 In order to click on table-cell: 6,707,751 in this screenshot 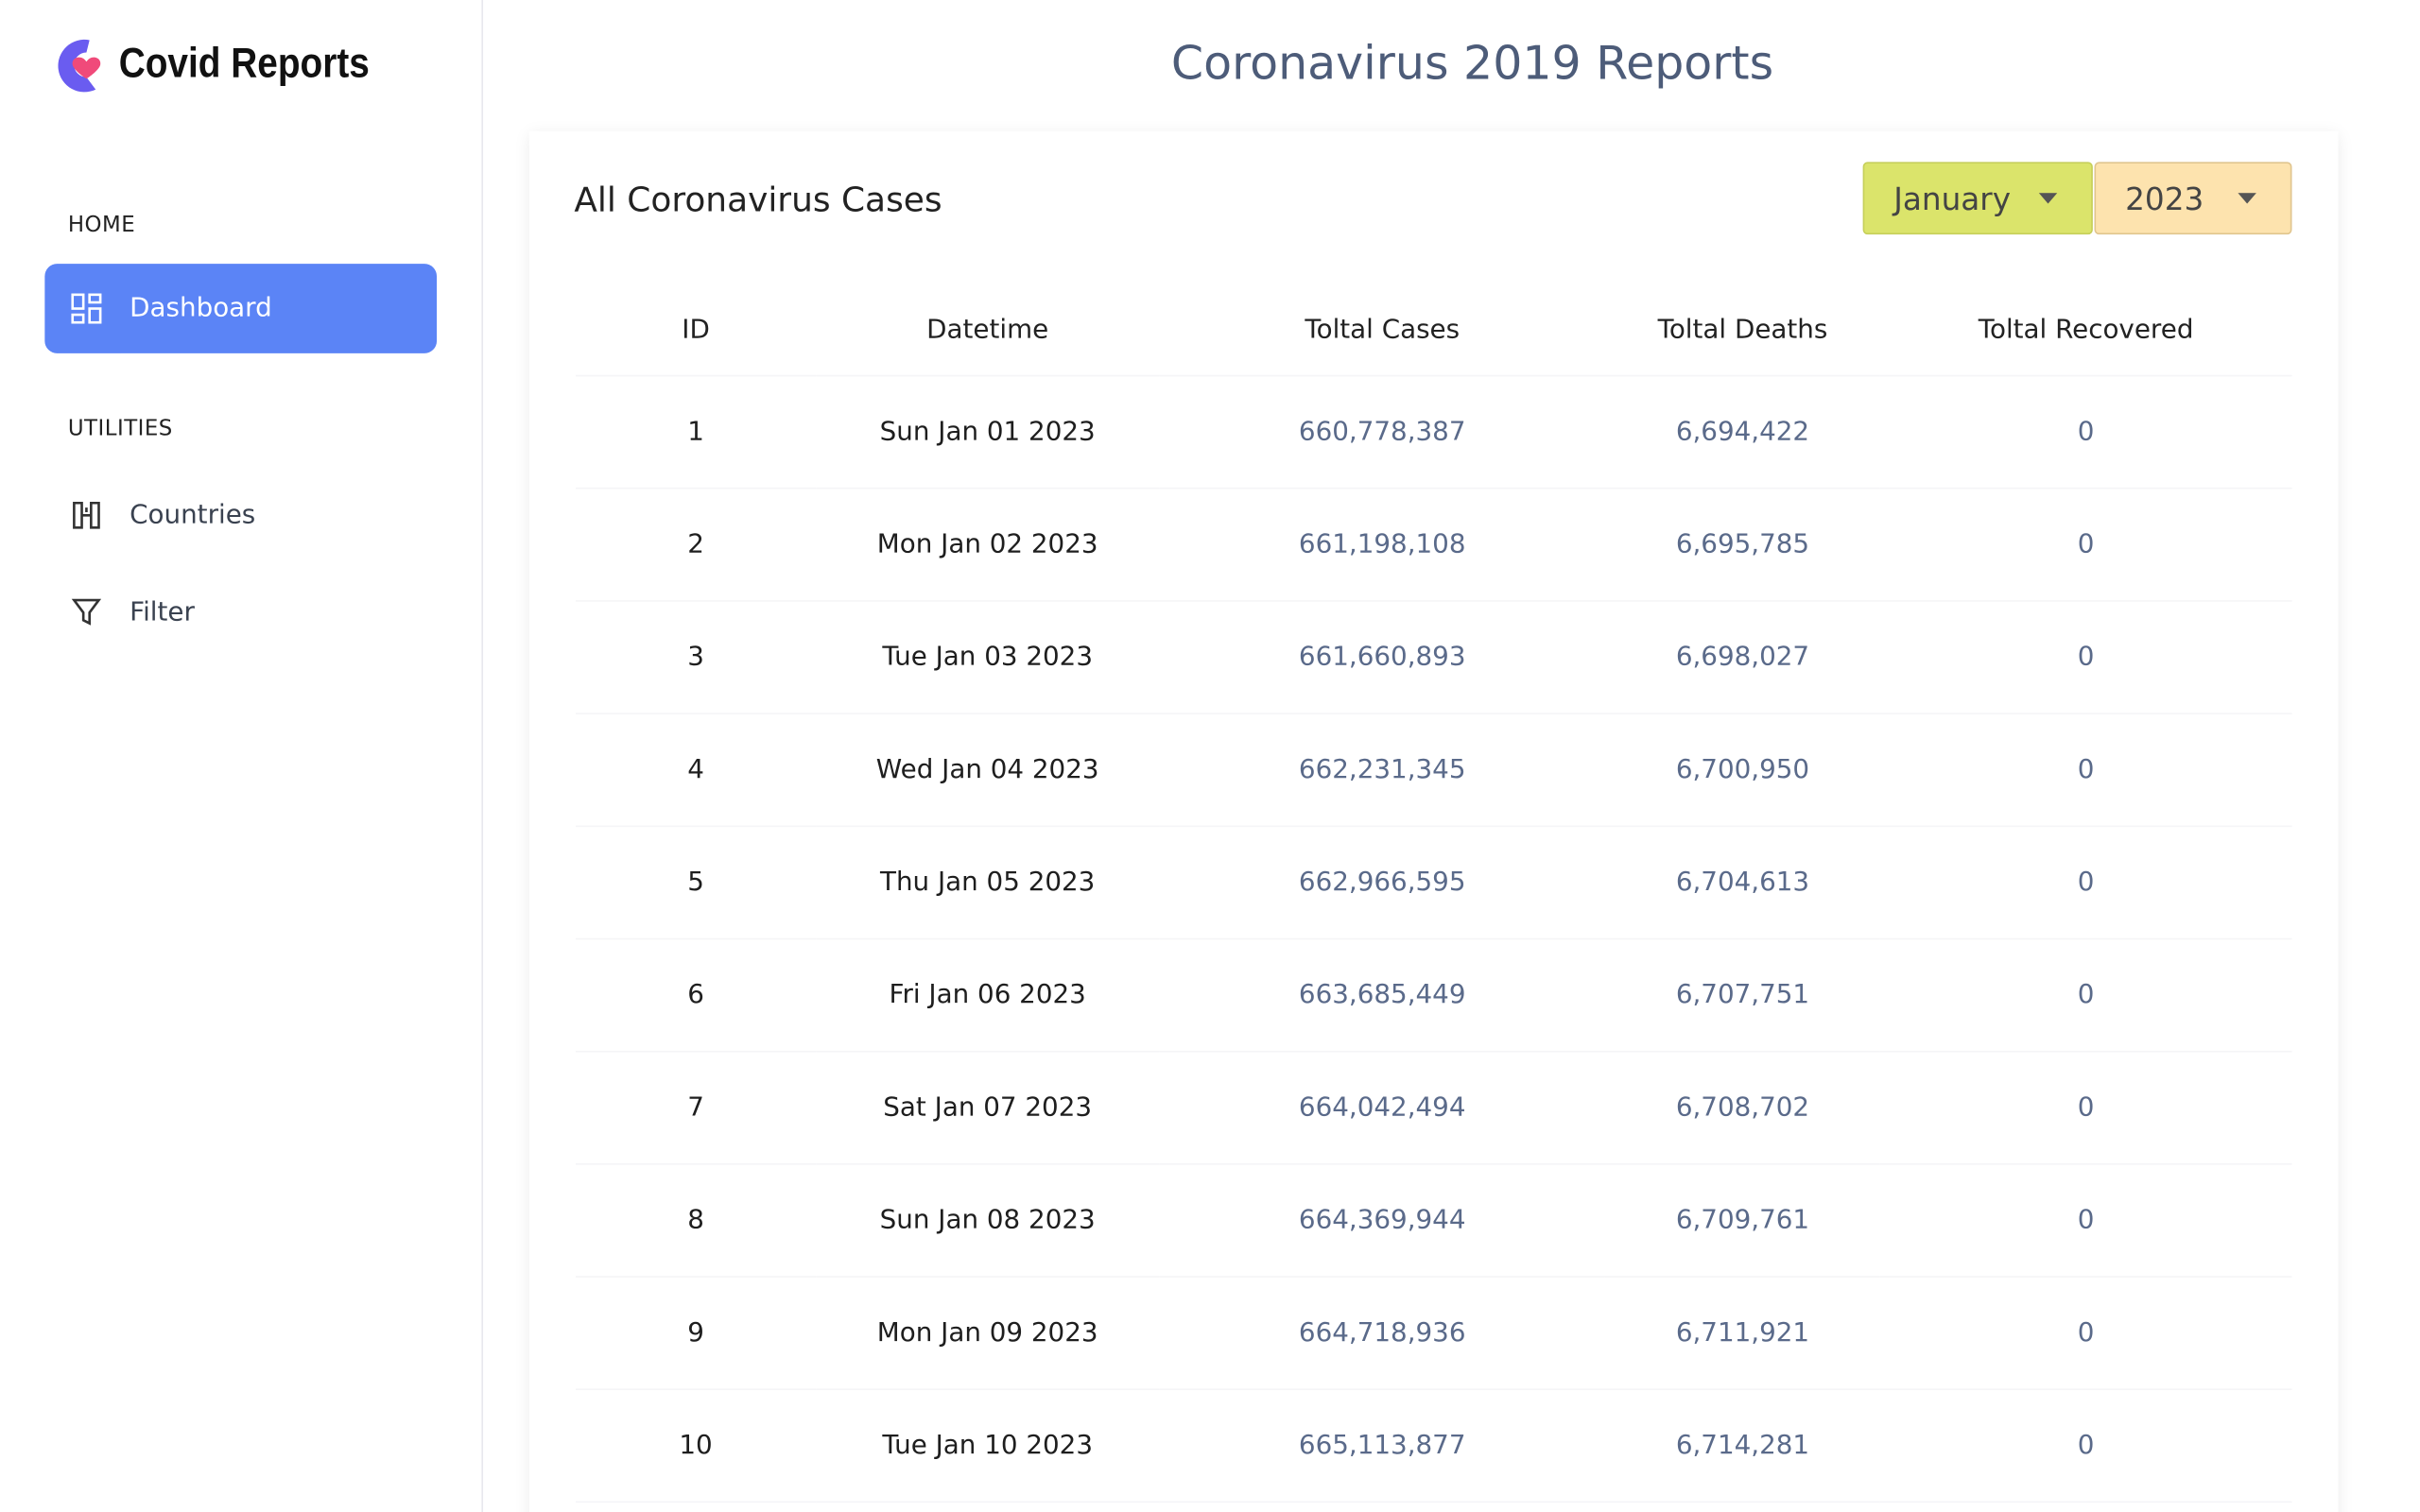, I will do `click(1743, 994)`.